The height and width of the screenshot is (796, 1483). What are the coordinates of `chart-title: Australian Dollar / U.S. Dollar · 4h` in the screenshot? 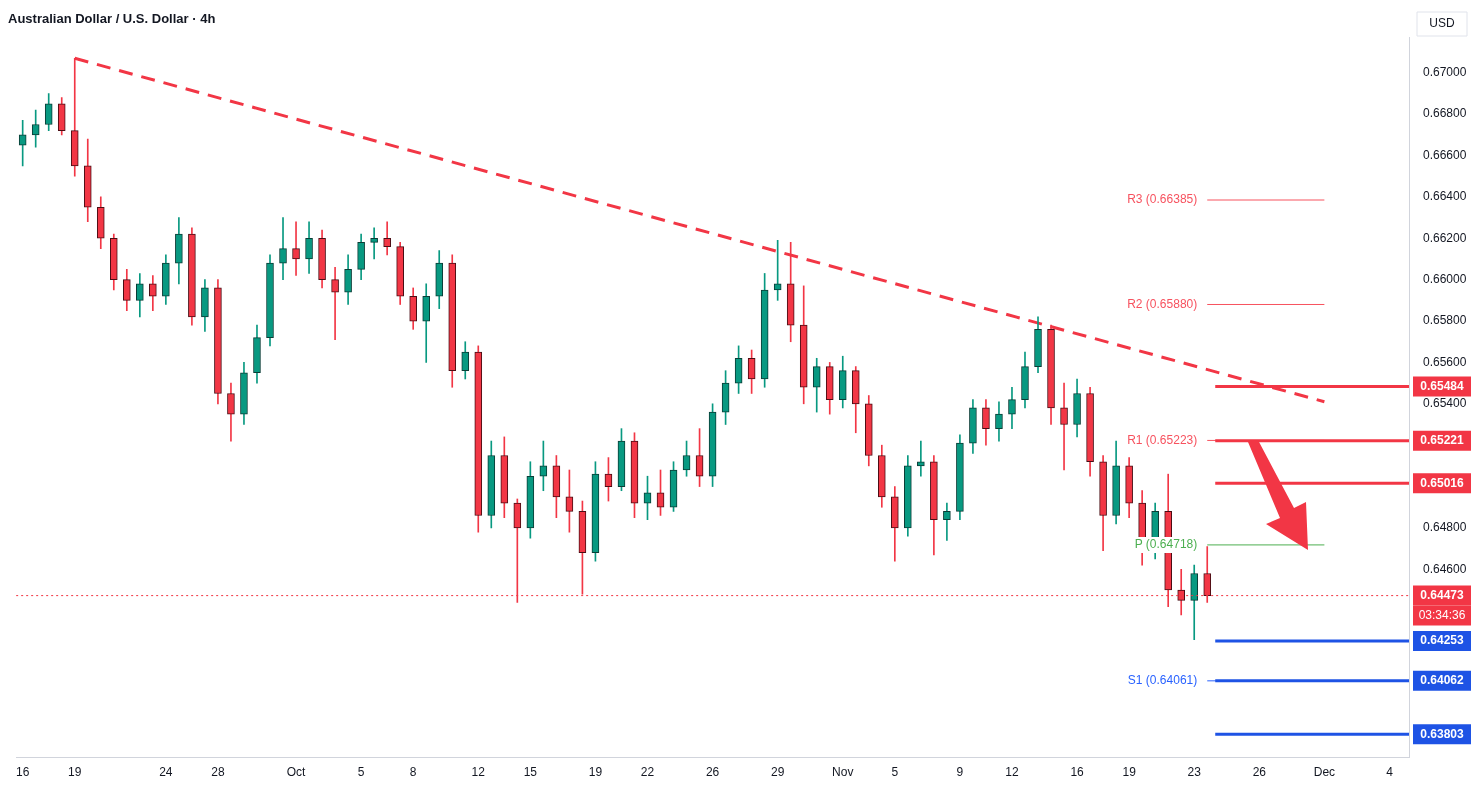 It's located at (112, 19).